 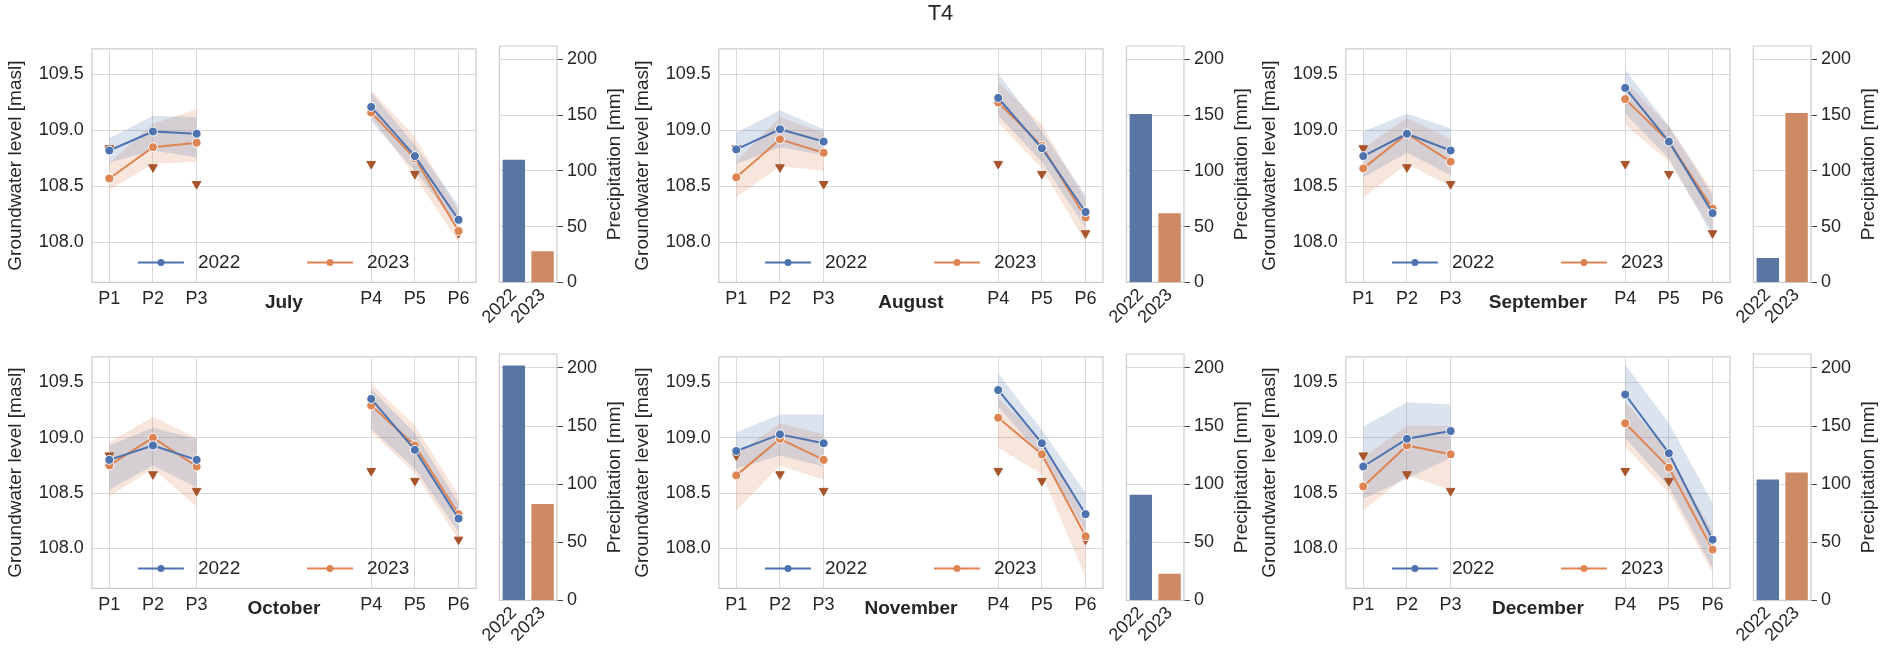 What do you see at coordinates (284, 608) in the screenshot?
I see `x-axis-title: October` at bounding box center [284, 608].